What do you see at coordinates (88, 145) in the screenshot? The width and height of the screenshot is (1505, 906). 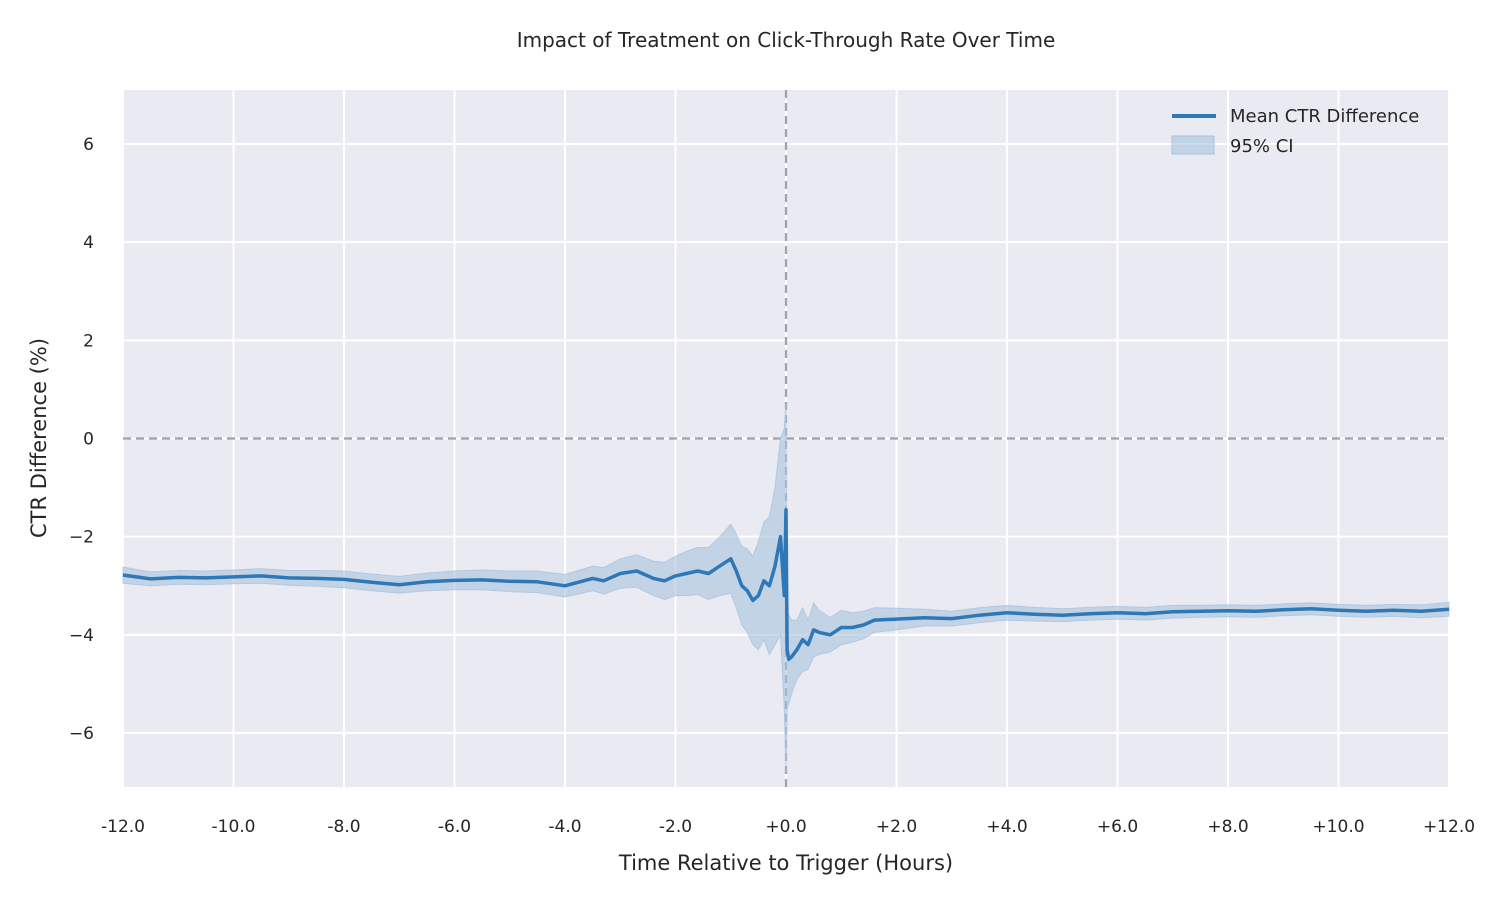 I see `y-tick-label: 6` at bounding box center [88, 145].